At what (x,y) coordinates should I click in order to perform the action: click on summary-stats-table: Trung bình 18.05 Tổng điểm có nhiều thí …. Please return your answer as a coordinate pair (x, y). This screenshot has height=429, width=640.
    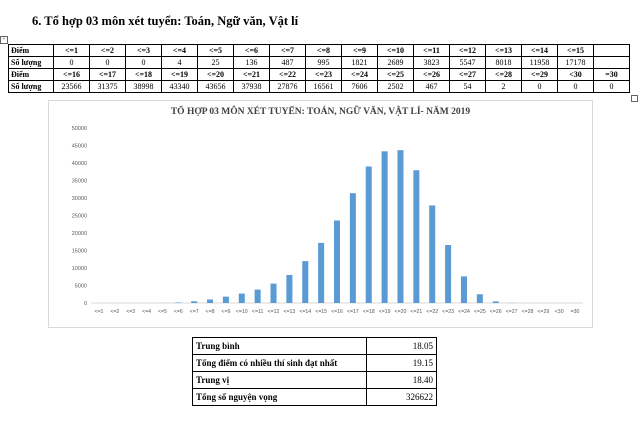
    Looking at the image, I should click on (314, 371).